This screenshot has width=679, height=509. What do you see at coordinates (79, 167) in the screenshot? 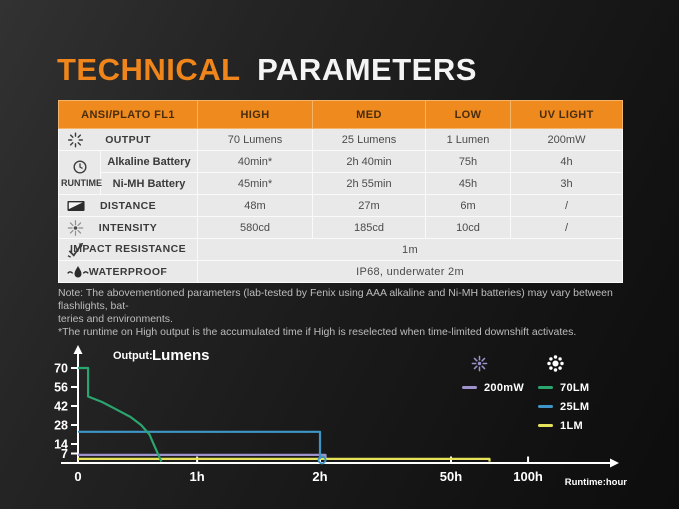
I see `clock-icon` at bounding box center [79, 167].